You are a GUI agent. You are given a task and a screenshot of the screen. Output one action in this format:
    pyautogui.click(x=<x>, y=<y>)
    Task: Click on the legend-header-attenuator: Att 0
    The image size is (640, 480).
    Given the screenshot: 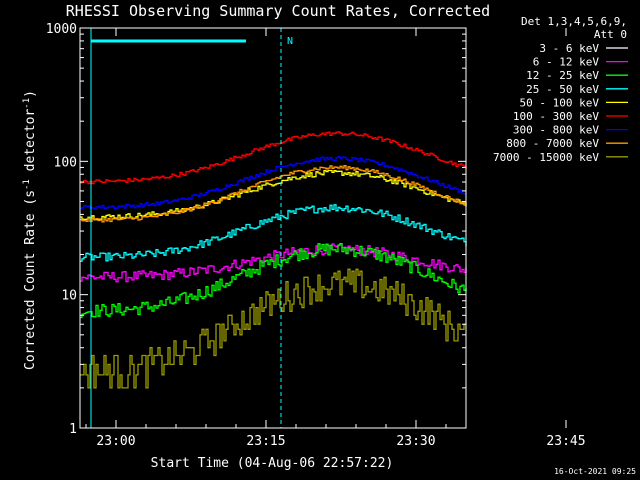 What is the action you would take?
    pyautogui.click(x=610, y=34)
    